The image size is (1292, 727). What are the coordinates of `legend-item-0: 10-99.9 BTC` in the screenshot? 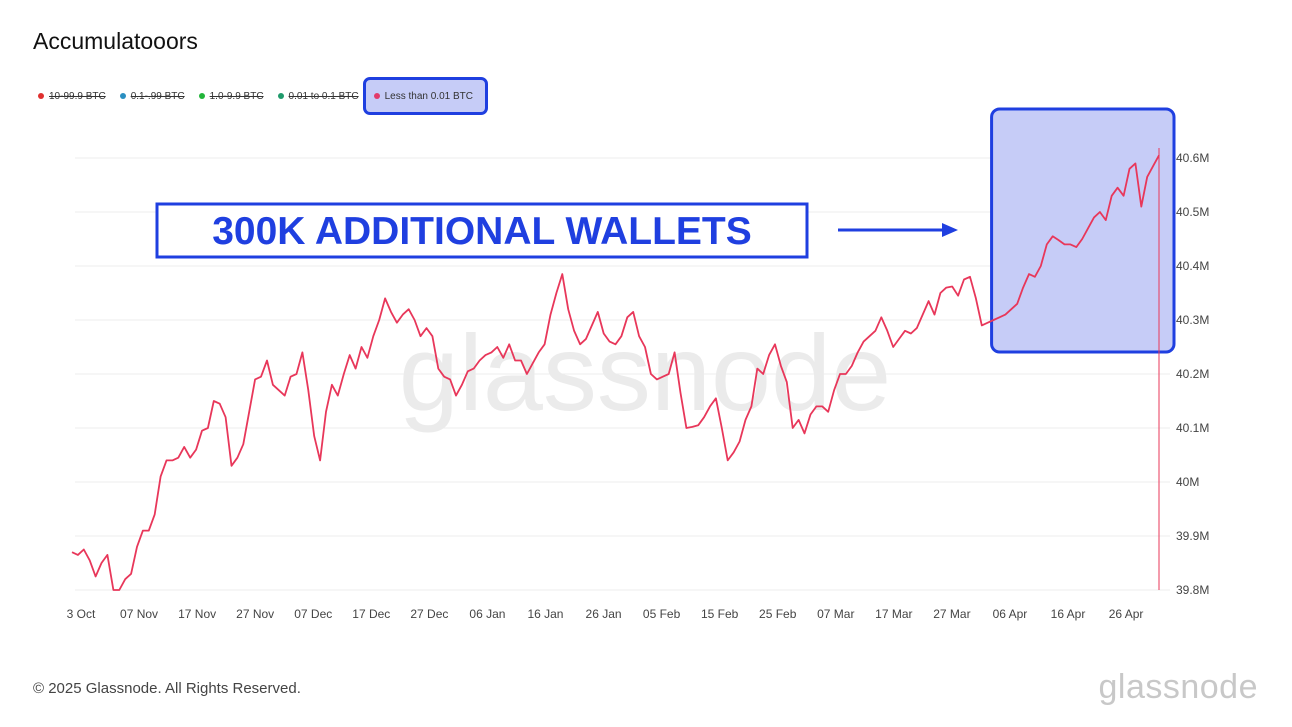 It's located at (72, 96).